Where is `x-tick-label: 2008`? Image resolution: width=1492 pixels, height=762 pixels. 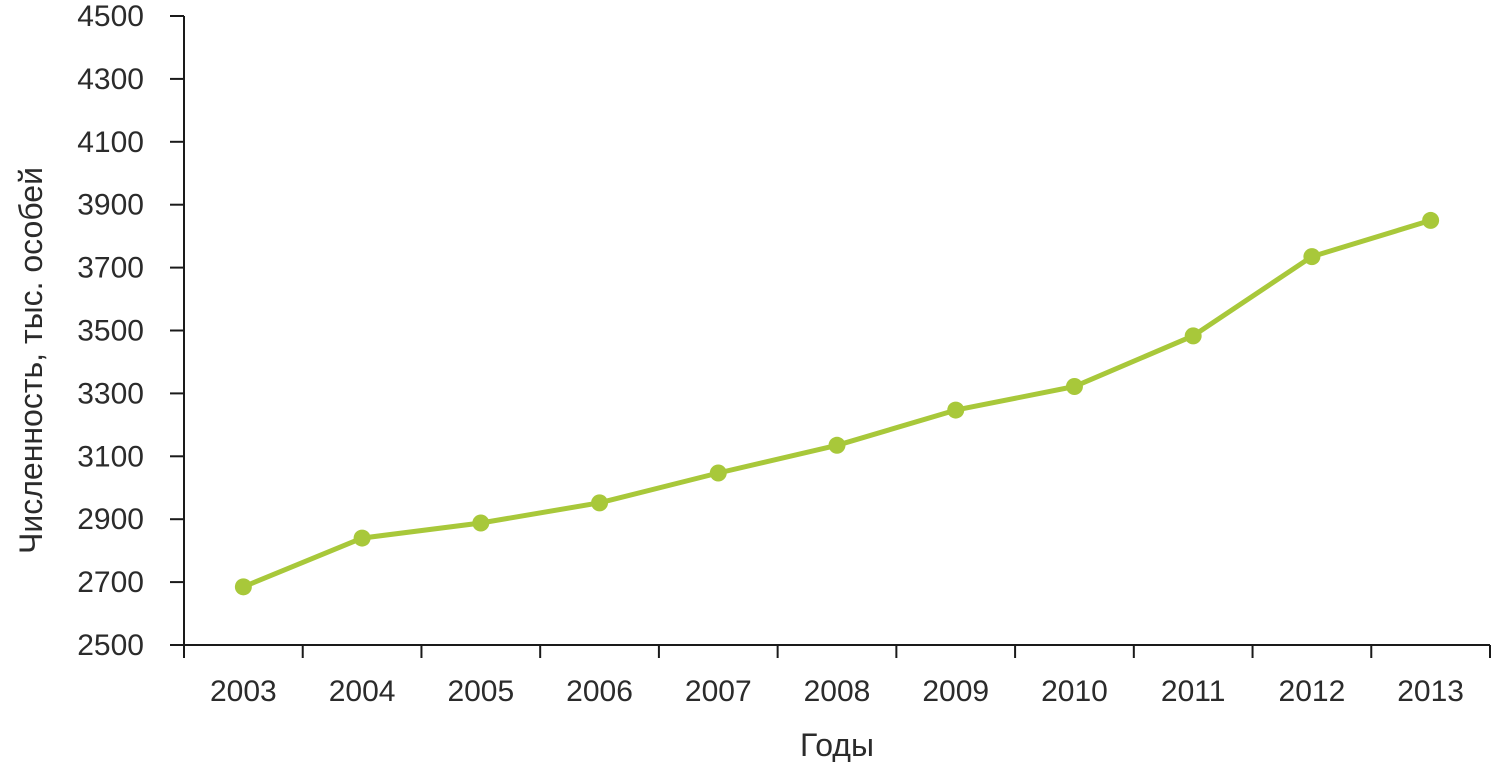 x-tick-label: 2008 is located at coordinates (837, 691).